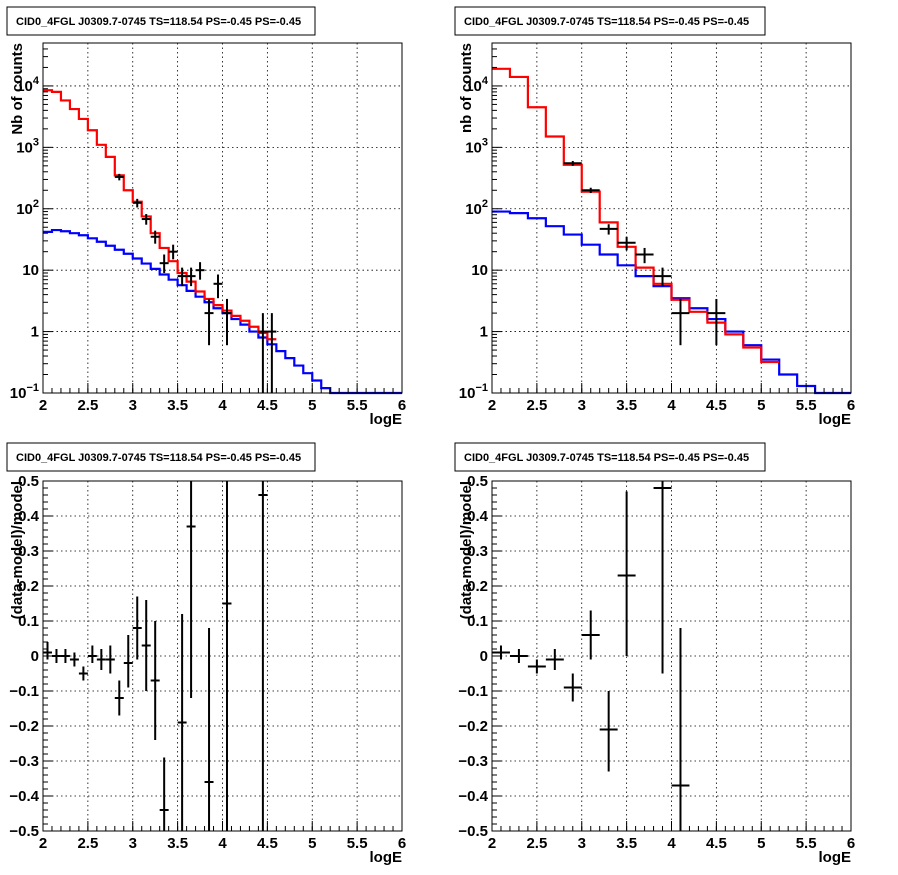 This screenshot has height=875, width=898. What do you see at coordinates (479, 270) in the screenshot?
I see `y-tick-label: 10` at bounding box center [479, 270].